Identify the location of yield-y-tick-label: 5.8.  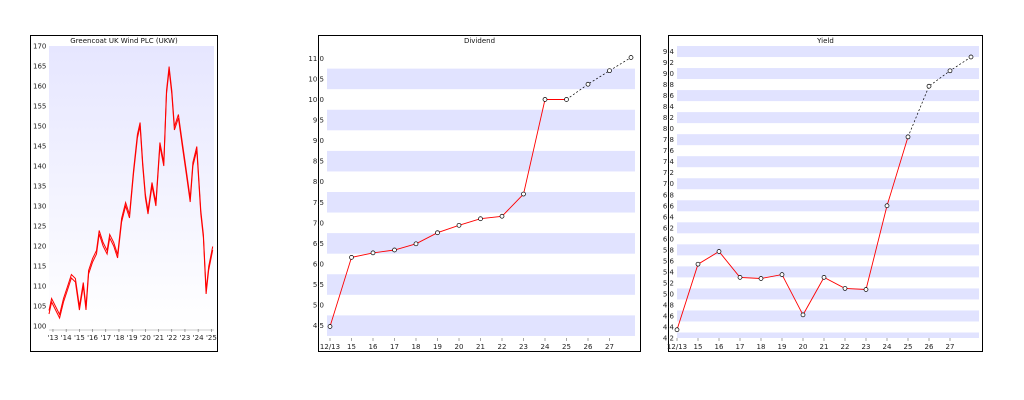
(668, 250).